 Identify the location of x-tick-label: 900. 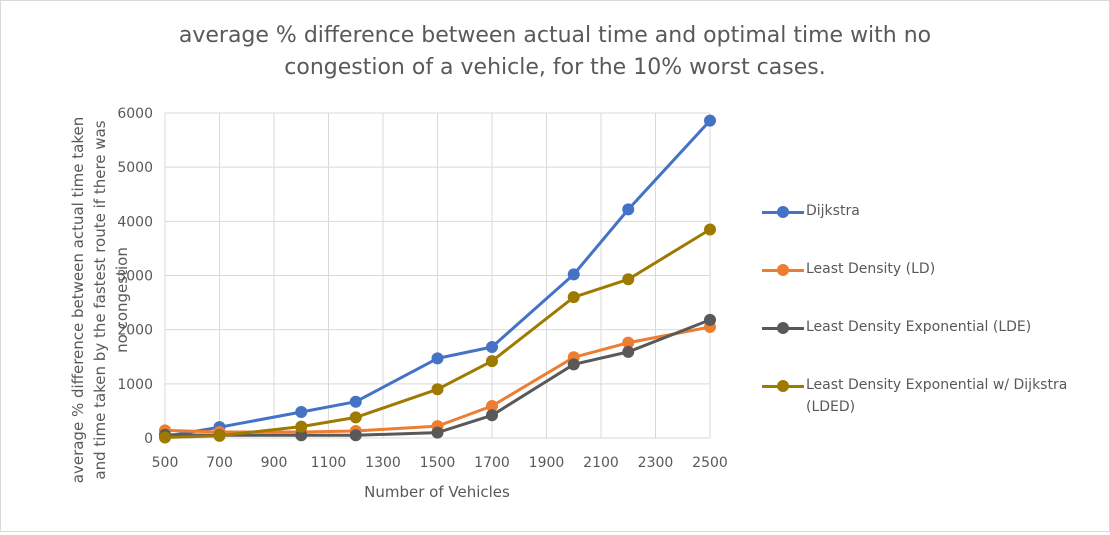
(274, 463).